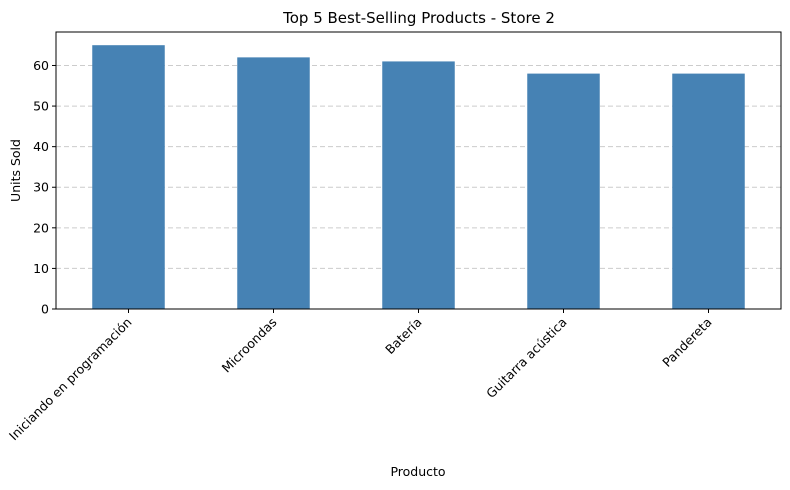 This screenshot has height=490, width=790. I want to click on x-tick-label: Pandereta, so click(686, 342).